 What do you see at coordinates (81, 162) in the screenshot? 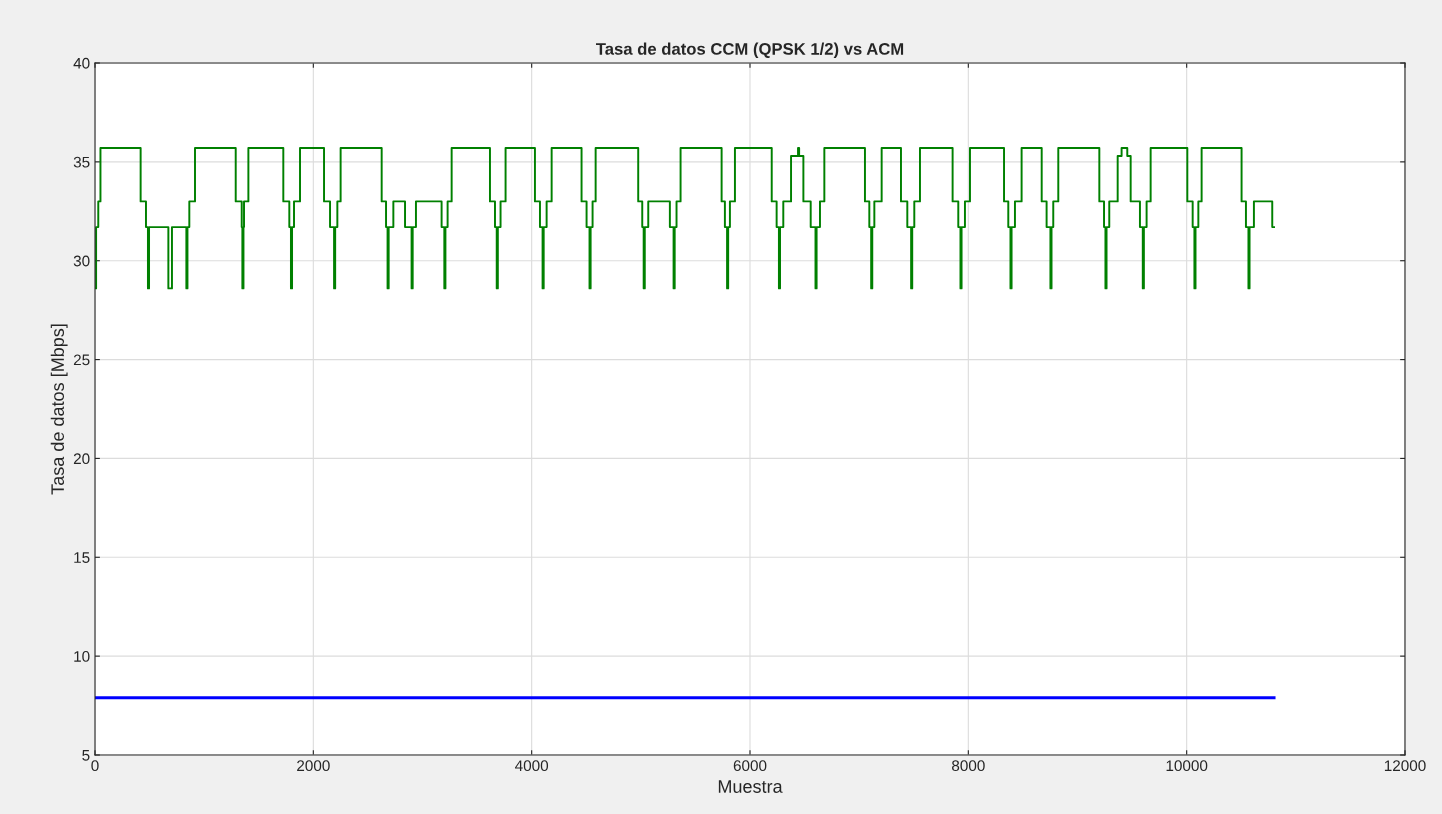
I see `y-tick-label: 35` at bounding box center [81, 162].